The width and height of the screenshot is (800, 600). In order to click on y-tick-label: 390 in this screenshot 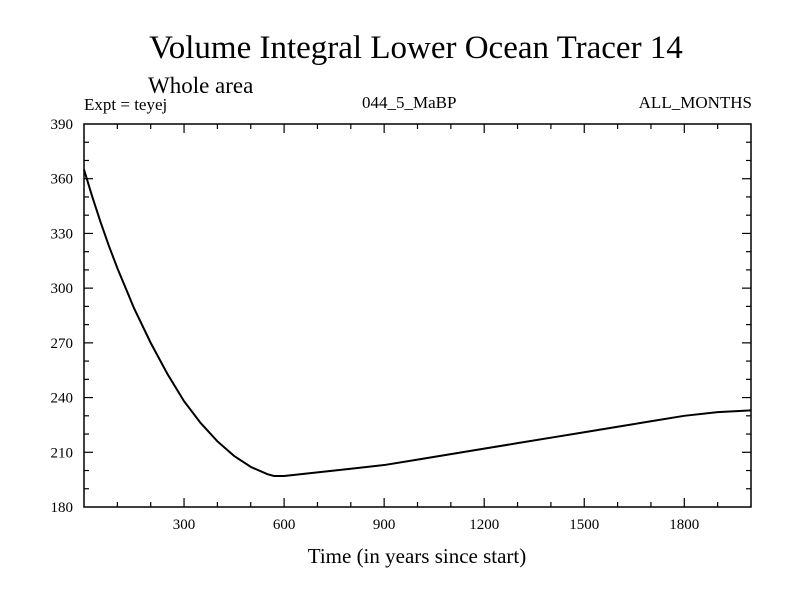, I will do `click(62, 125)`.